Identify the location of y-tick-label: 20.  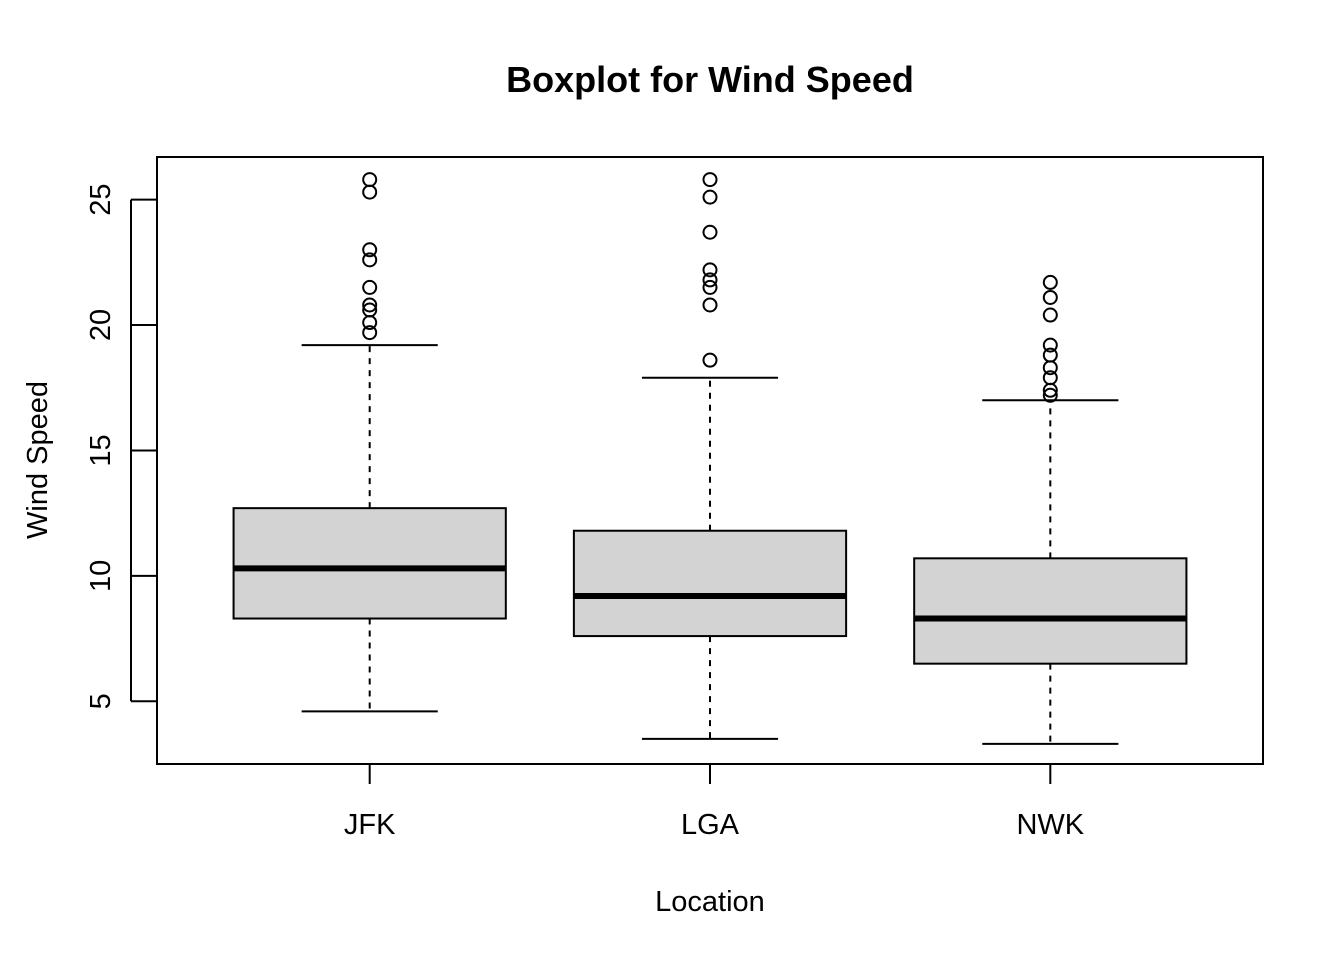
(101, 325).